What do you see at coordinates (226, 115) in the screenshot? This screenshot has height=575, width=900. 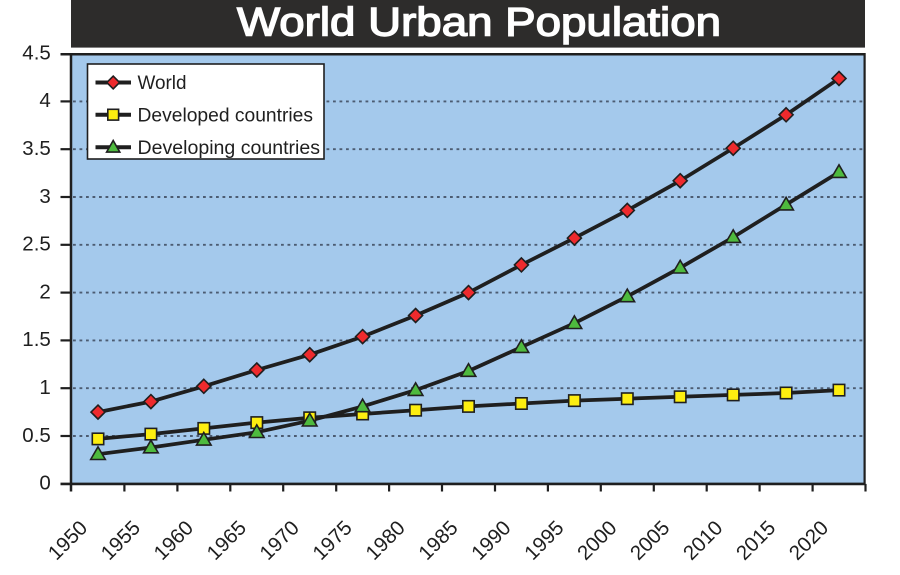 I see `svg-text: Developed countries` at bounding box center [226, 115].